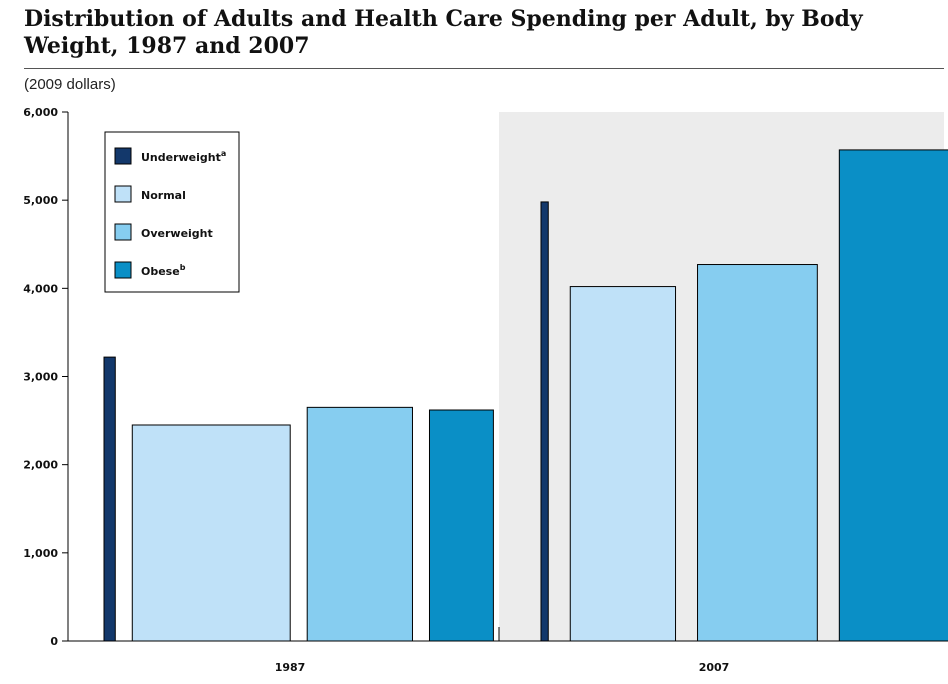  I want to click on y-tick-label: 0, so click(54, 641).